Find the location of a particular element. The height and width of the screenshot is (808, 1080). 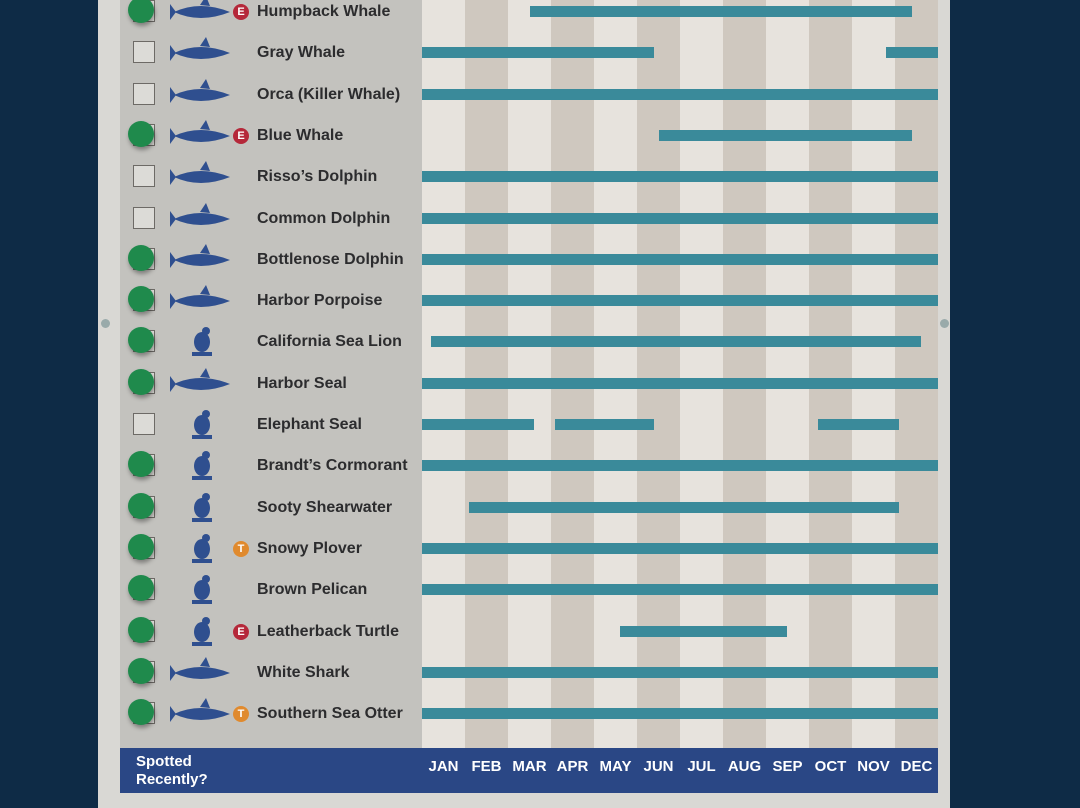

month-label: FEB is located at coordinates (486, 766).